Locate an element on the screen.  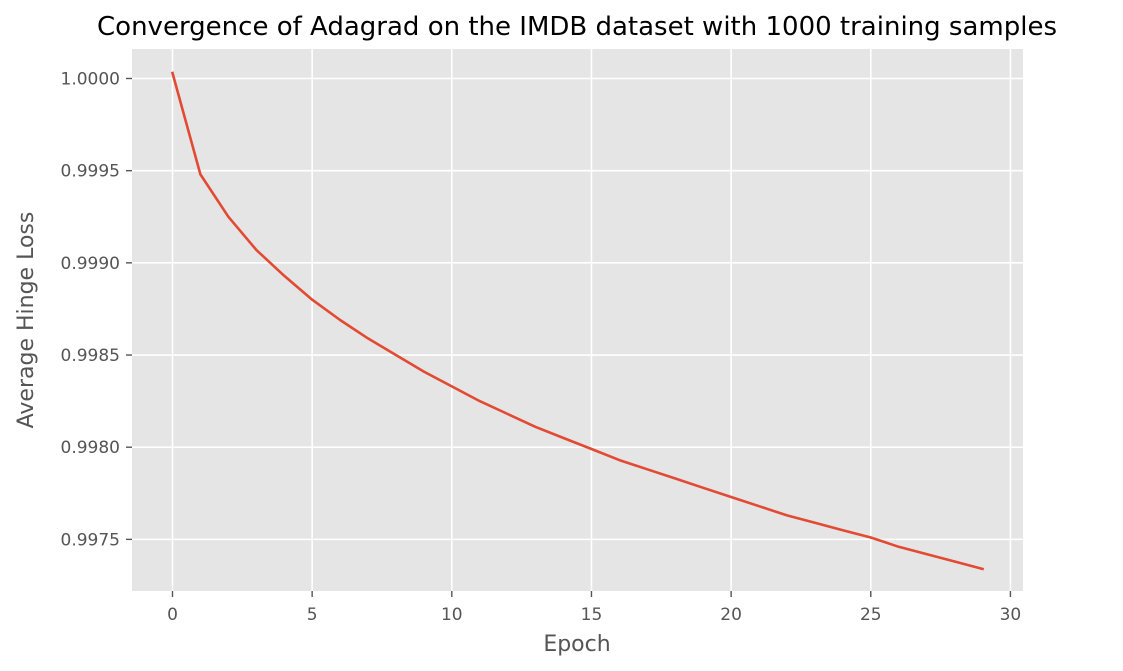
x-tick-label: 20 is located at coordinates (731, 615).